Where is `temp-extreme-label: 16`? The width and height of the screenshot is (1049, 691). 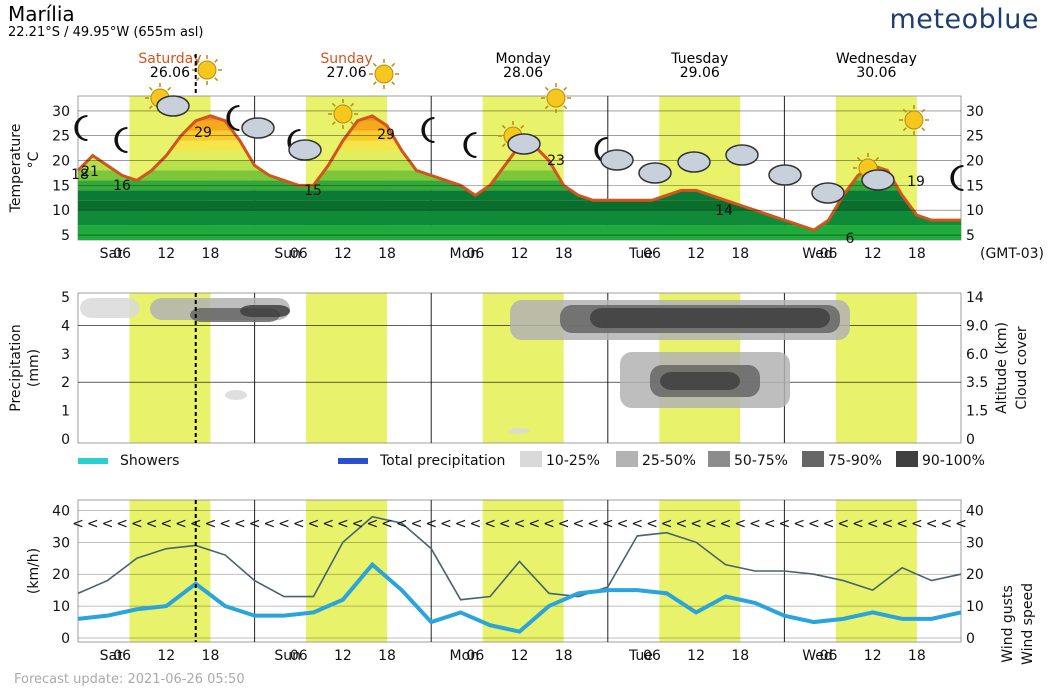
temp-extreme-label: 16 is located at coordinates (122, 186).